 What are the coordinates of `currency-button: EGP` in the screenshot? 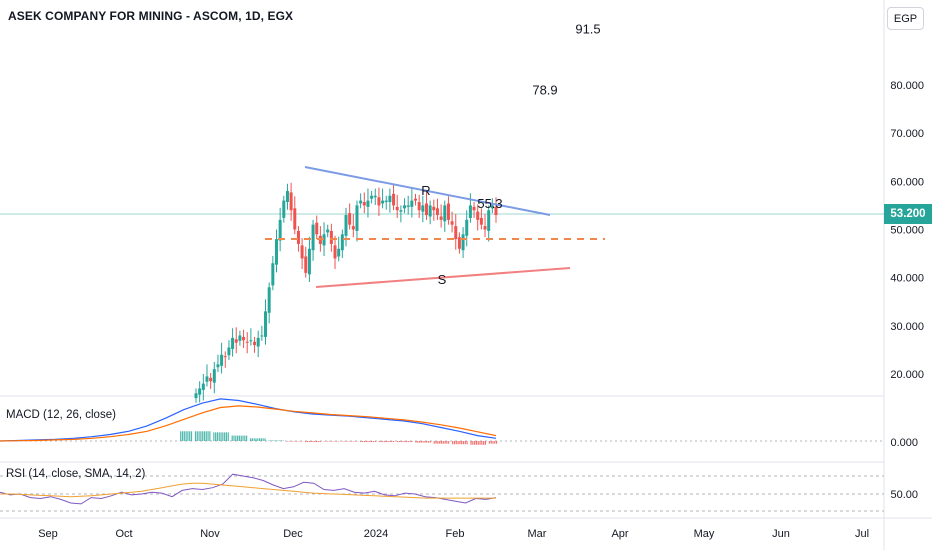 It's located at (905, 18).